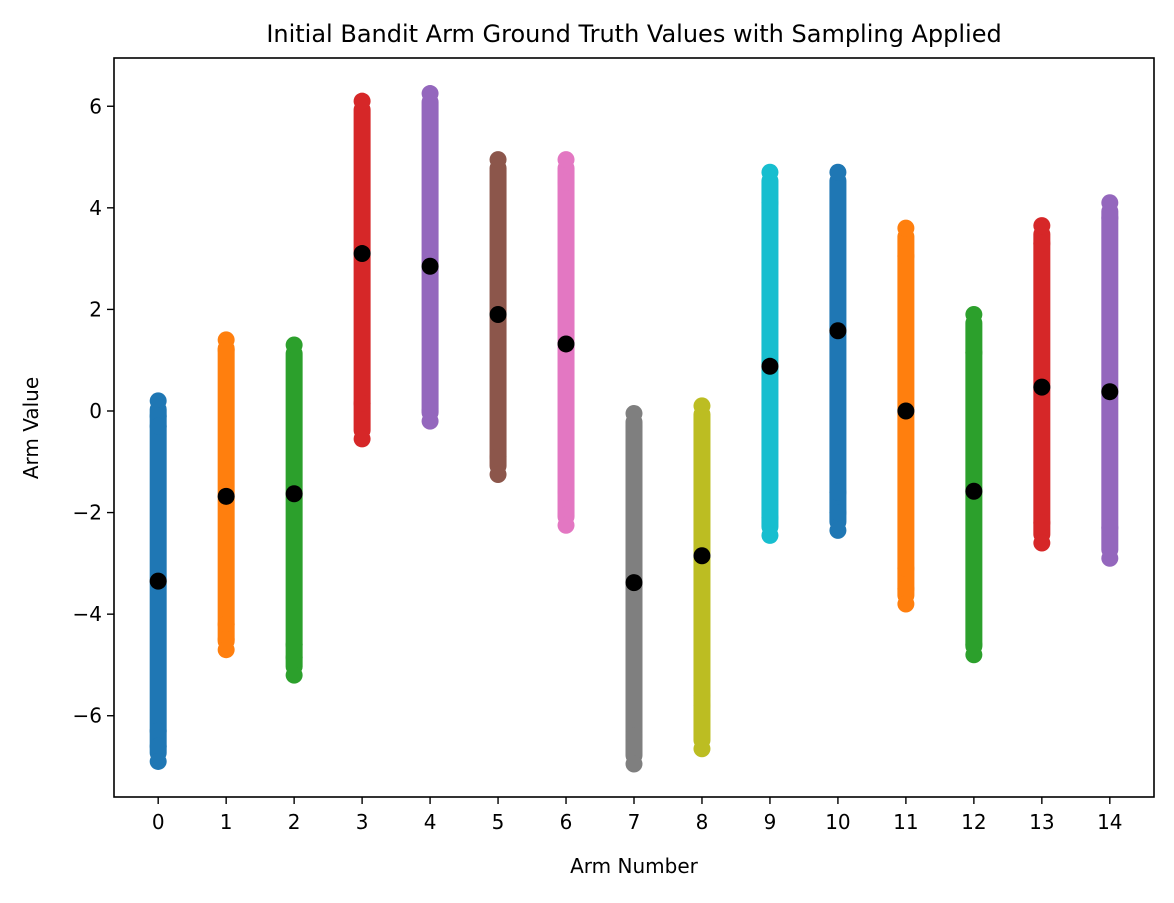 The image size is (1174, 903). I want to click on arm-10-samples-column, so click(838, 351).